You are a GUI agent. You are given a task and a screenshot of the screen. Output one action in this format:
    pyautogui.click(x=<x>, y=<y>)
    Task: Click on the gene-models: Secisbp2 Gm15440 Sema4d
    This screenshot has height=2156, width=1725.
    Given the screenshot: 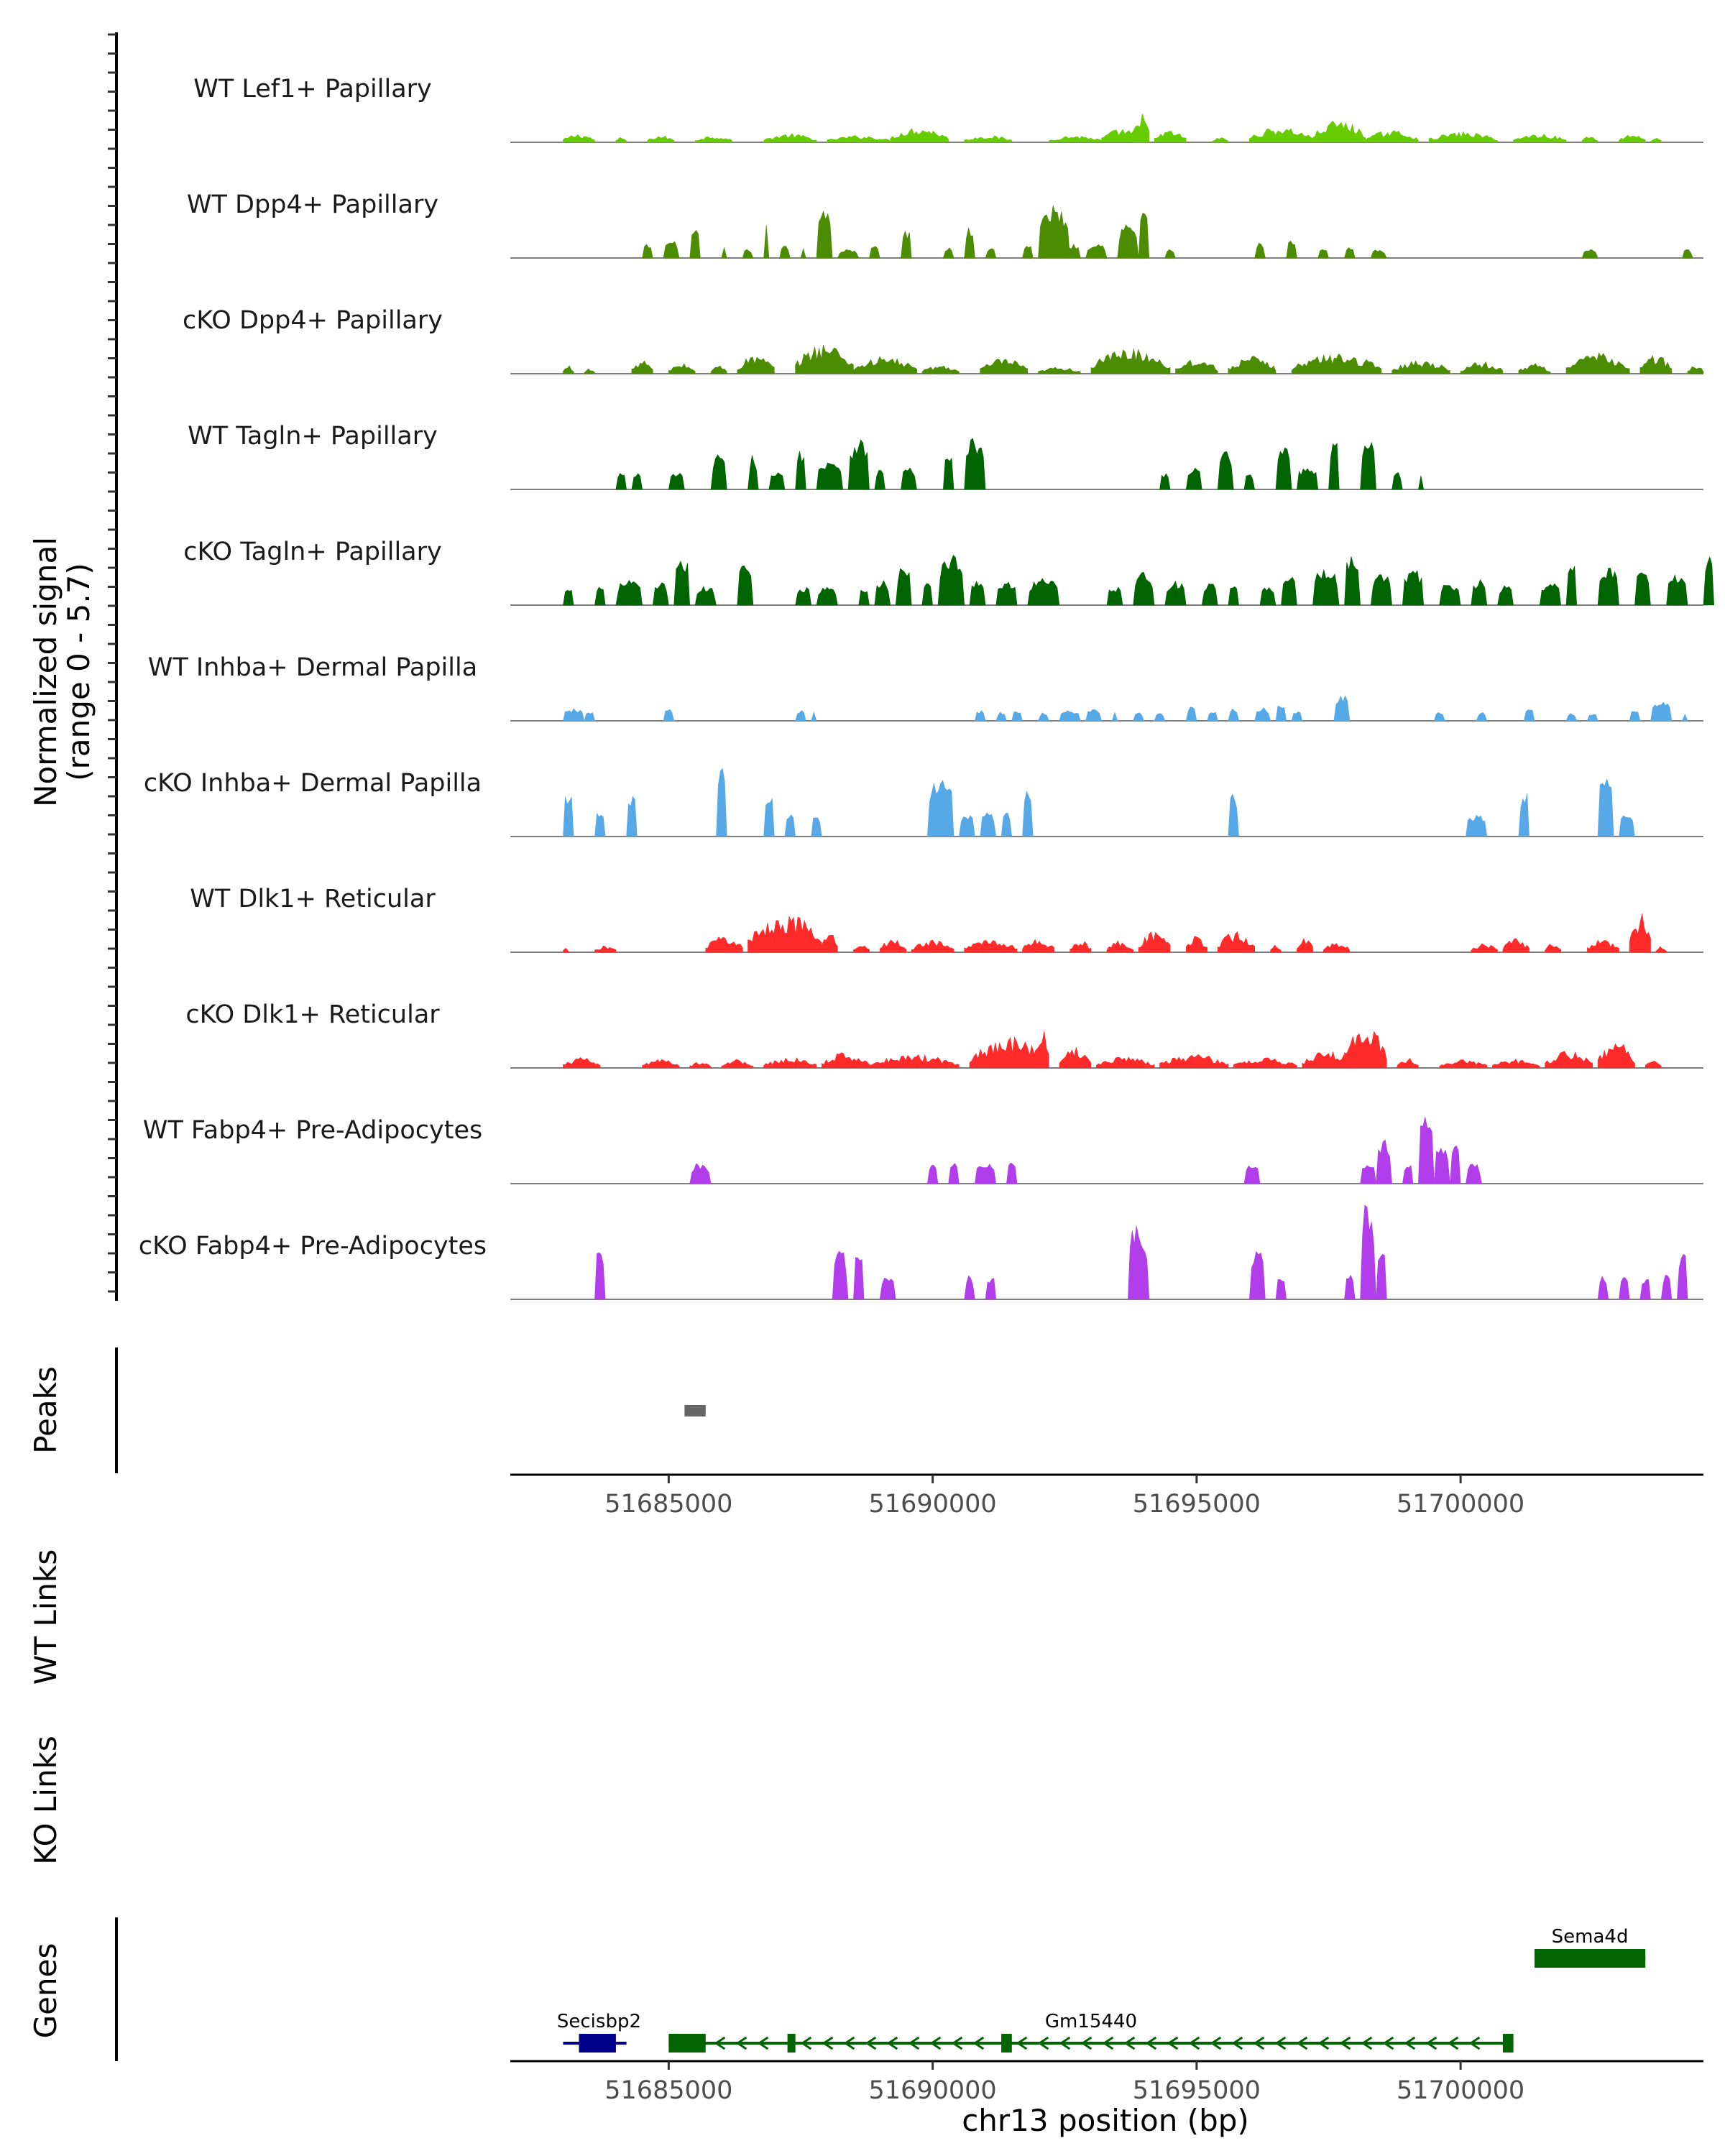 What is the action you would take?
    pyautogui.click(x=1101, y=1990)
    